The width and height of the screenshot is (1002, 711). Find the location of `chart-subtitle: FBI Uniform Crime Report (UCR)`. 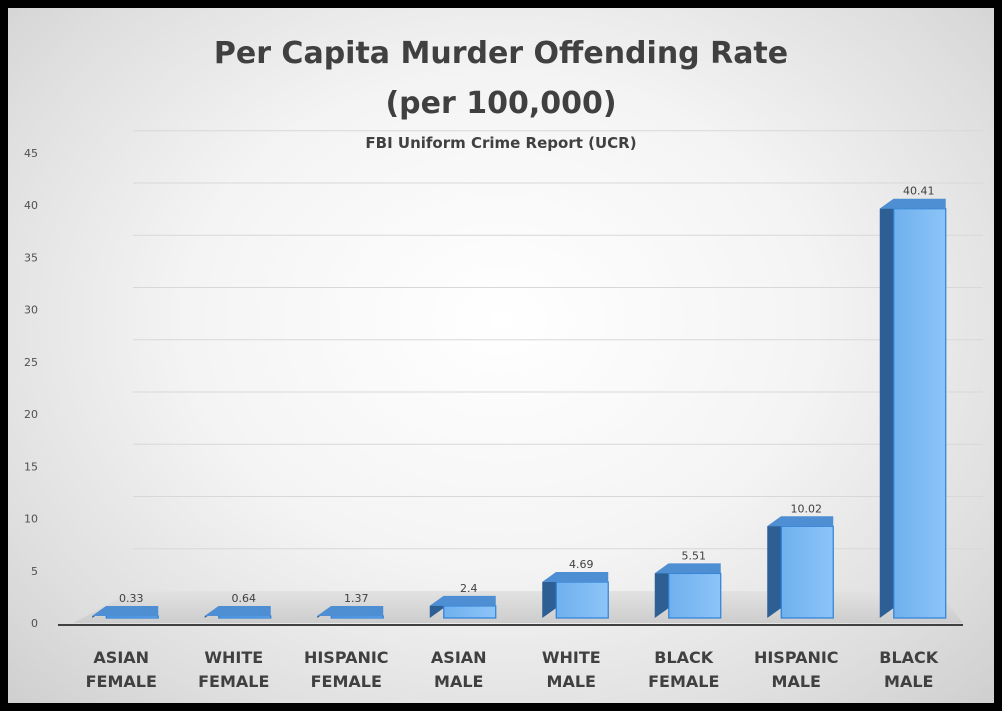

chart-subtitle: FBI Uniform Crime Report (UCR) is located at coordinates (501, 143).